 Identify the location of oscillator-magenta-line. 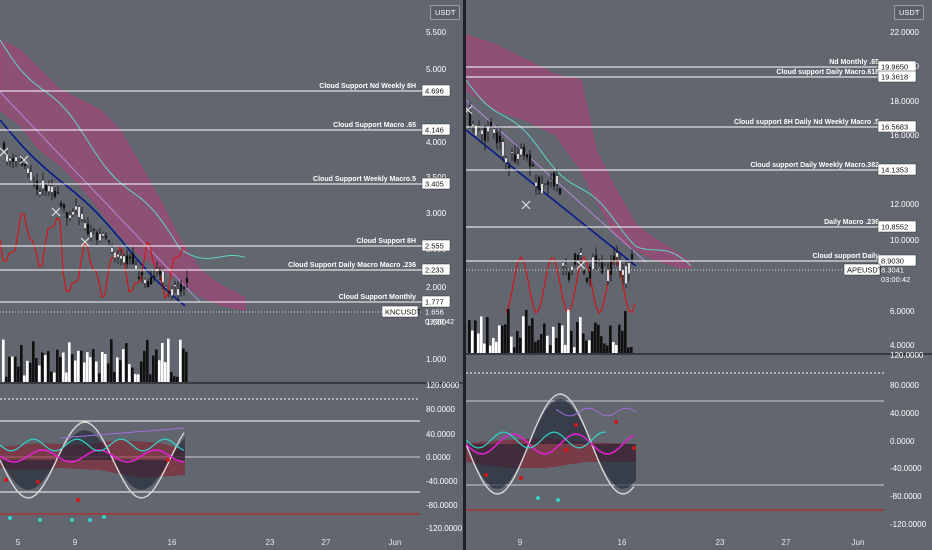
(550, 444).